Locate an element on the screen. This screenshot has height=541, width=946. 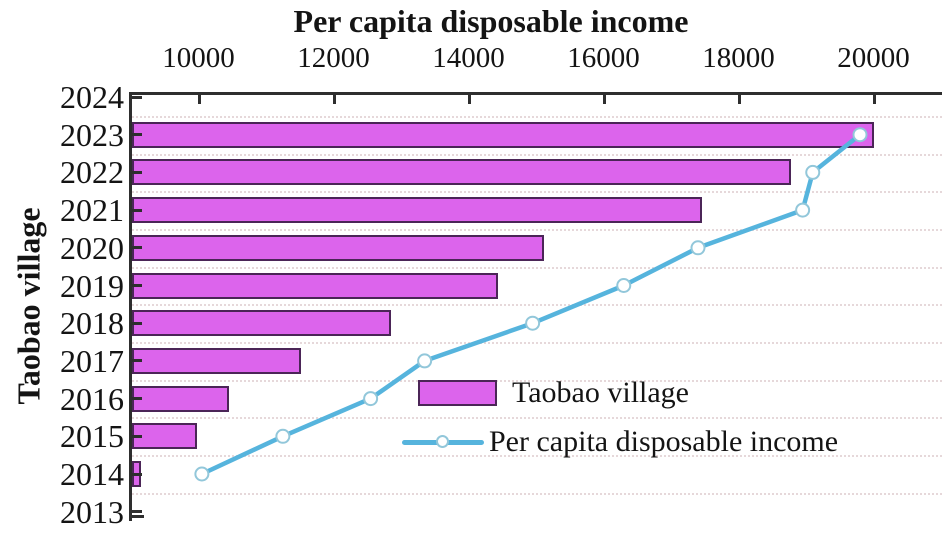
bar-2016 is located at coordinates (181, 398).